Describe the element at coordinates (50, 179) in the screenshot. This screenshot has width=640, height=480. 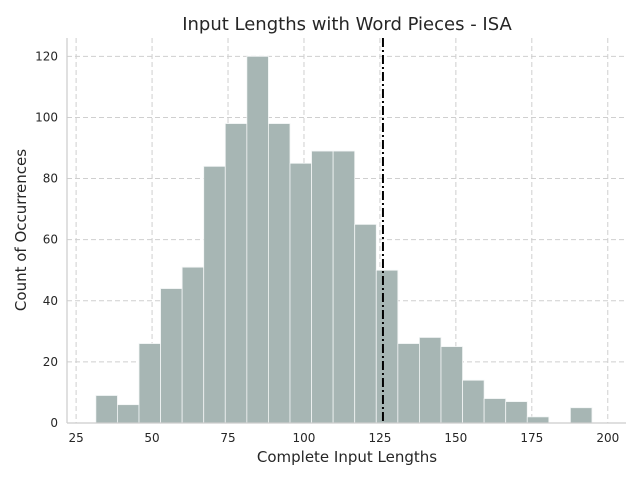
I see `y-tick-label: 80` at that location.